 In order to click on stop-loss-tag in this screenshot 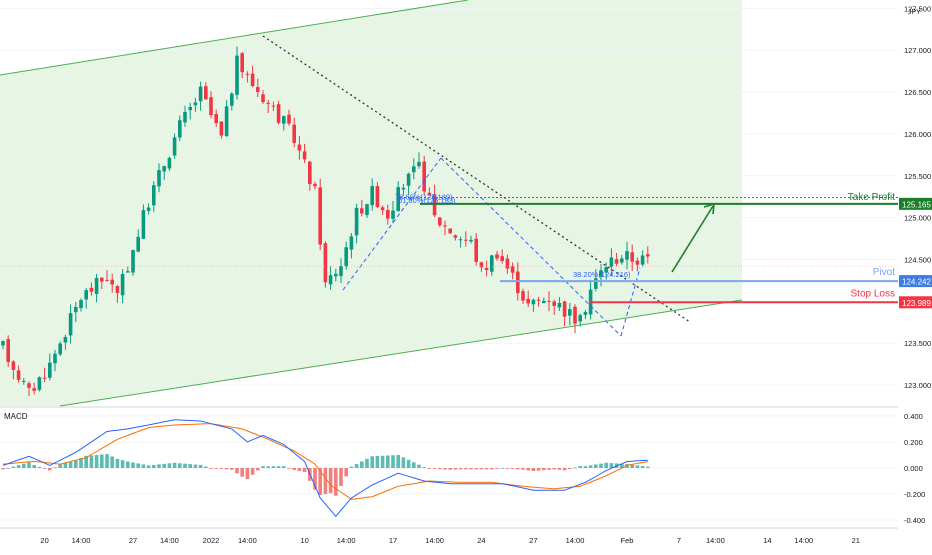, I will do `click(915, 302)`.